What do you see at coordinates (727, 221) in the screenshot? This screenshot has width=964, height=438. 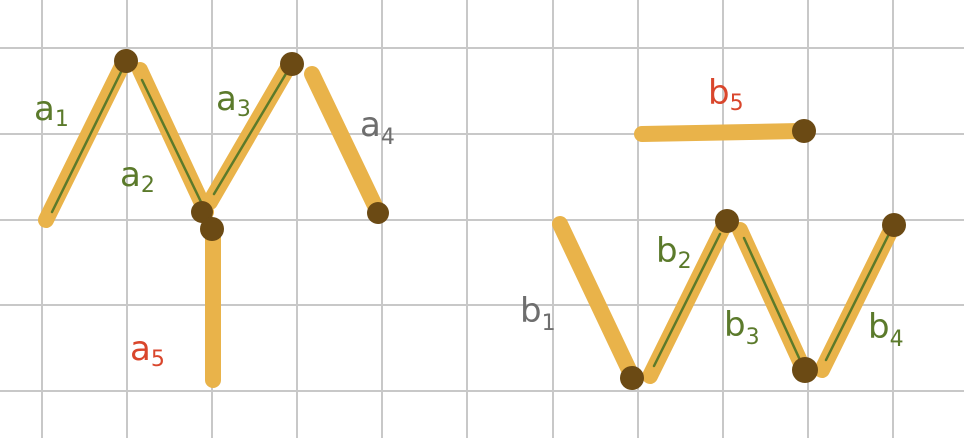 I see `match-head-b2` at bounding box center [727, 221].